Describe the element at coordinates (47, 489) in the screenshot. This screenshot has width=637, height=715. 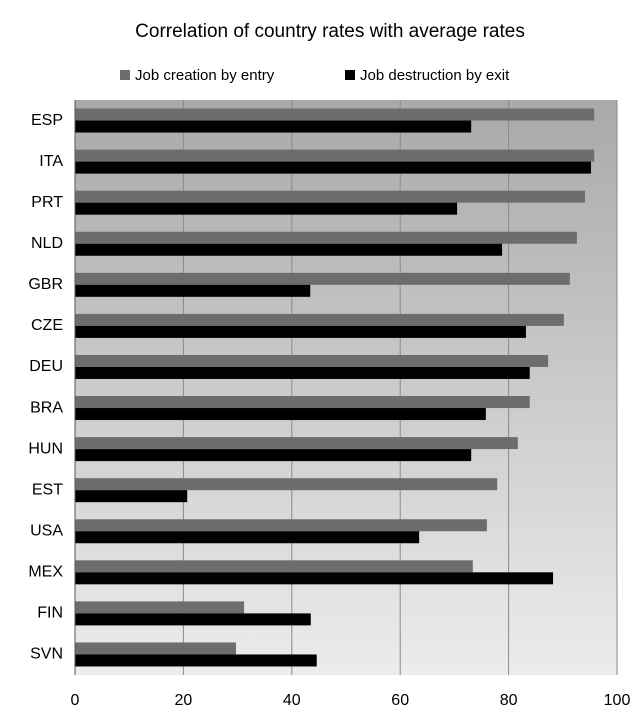
I see `y-tick-label: EST` at that location.